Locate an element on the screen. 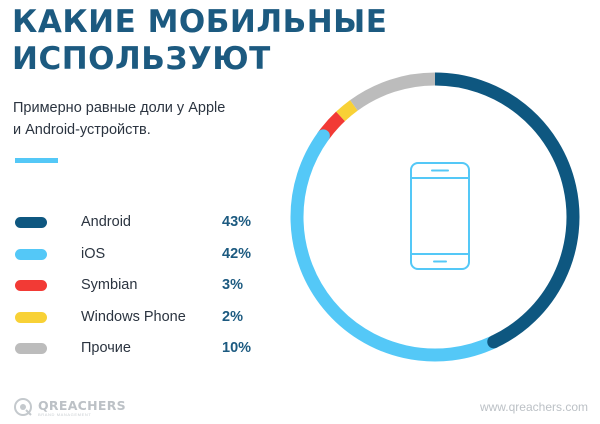  legend-item-other: Прочие 10% is located at coordinates (140, 353).